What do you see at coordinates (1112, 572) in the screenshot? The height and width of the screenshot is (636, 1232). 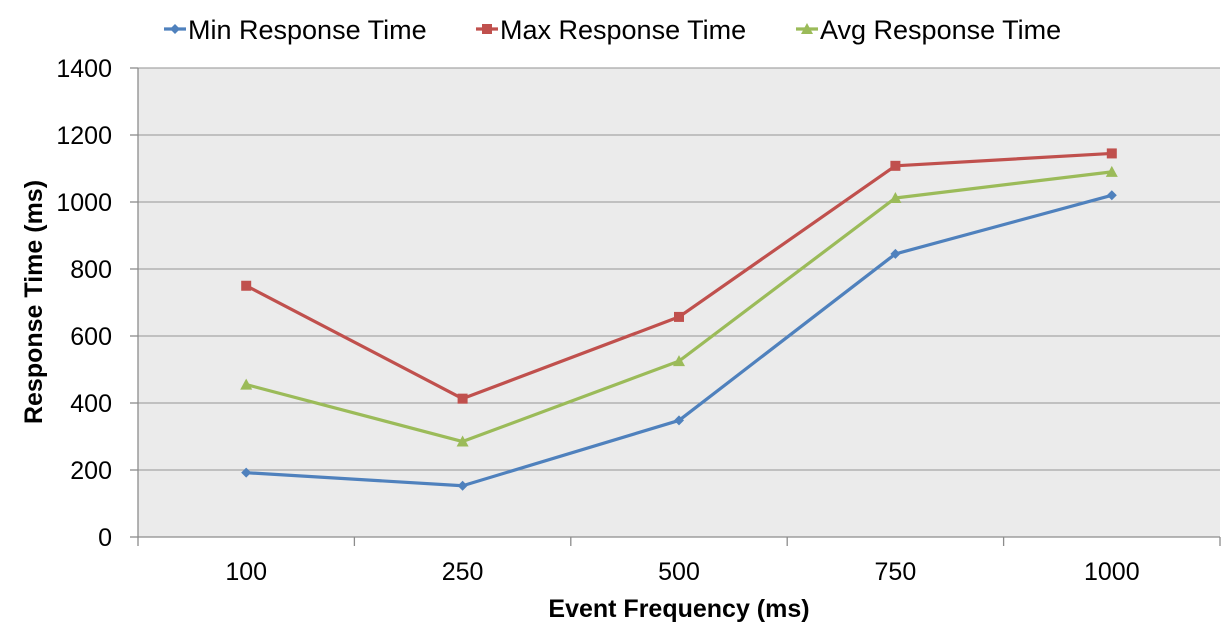 I see `x-tick-label: 1000` at bounding box center [1112, 572].